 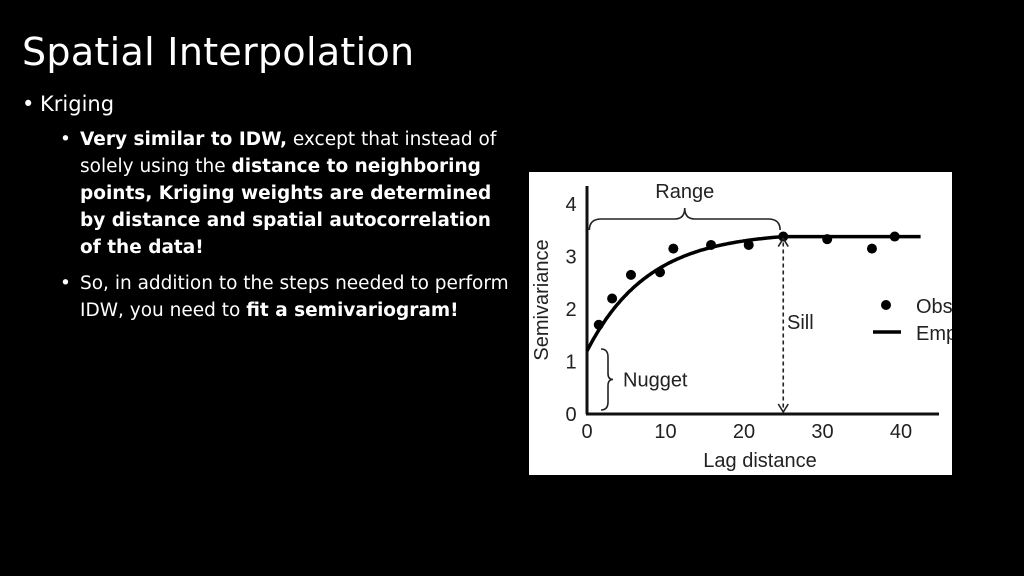 I want to click on y-axis-label: Semivariance, so click(x=542, y=299).